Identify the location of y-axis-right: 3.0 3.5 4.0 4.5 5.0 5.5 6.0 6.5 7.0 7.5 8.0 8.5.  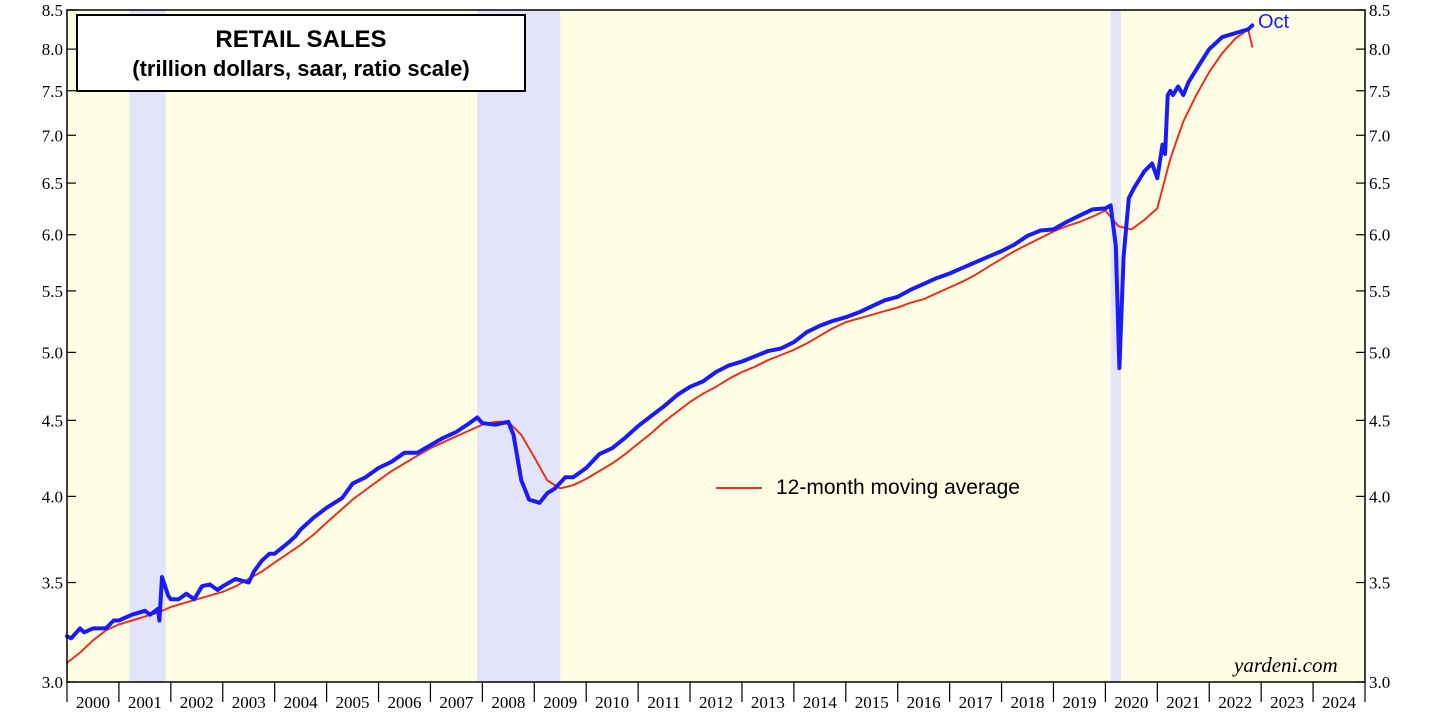
(1373, 346).